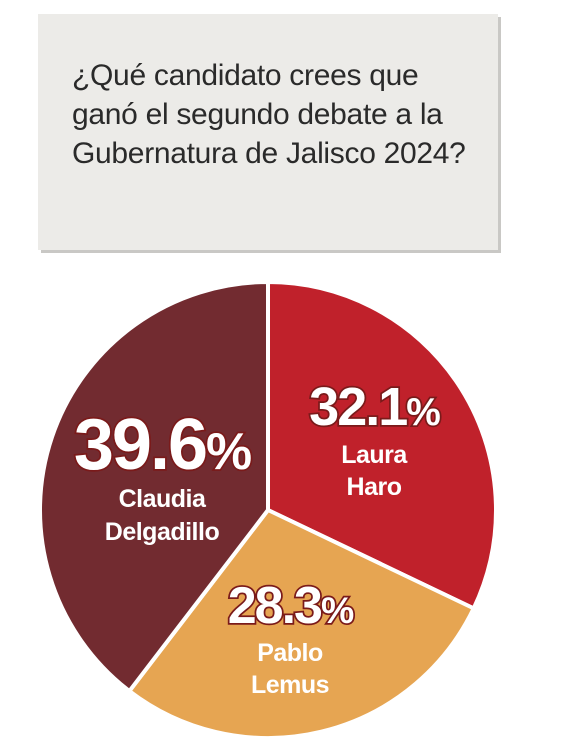 The width and height of the screenshot is (566, 750). What do you see at coordinates (374, 455) in the screenshot?
I see `slice-candidate-name: Laura` at bounding box center [374, 455].